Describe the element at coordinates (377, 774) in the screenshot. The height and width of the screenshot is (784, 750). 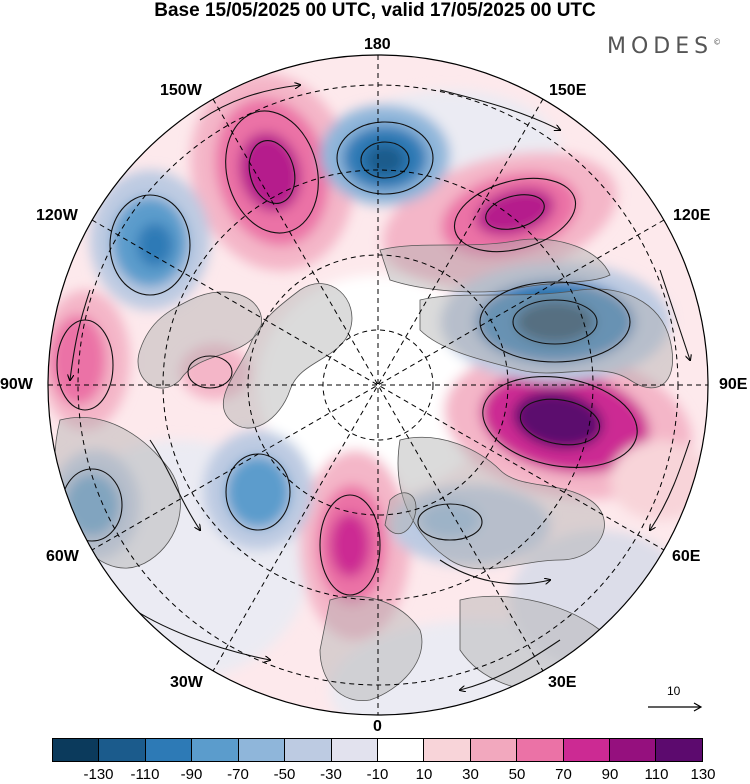
I see `colorbar-tick-label: -10` at that location.